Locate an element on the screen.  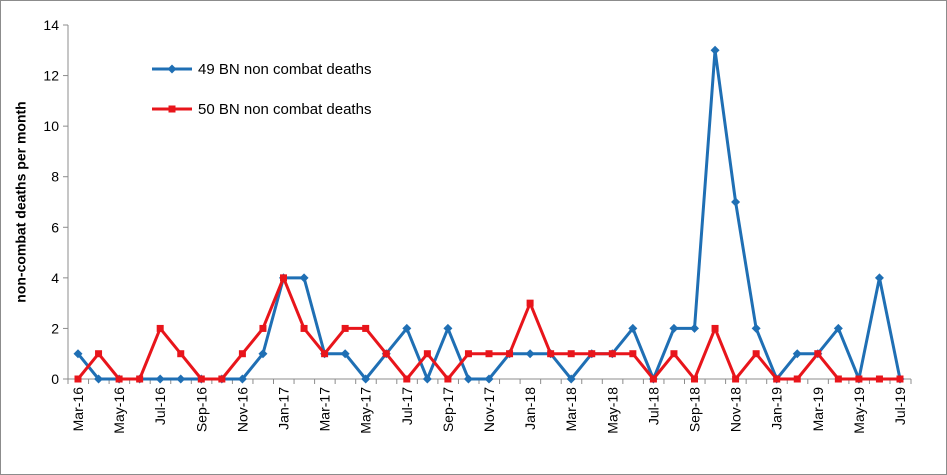
legend-label: 49 BN non combat deaths is located at coordinates (284, 69).